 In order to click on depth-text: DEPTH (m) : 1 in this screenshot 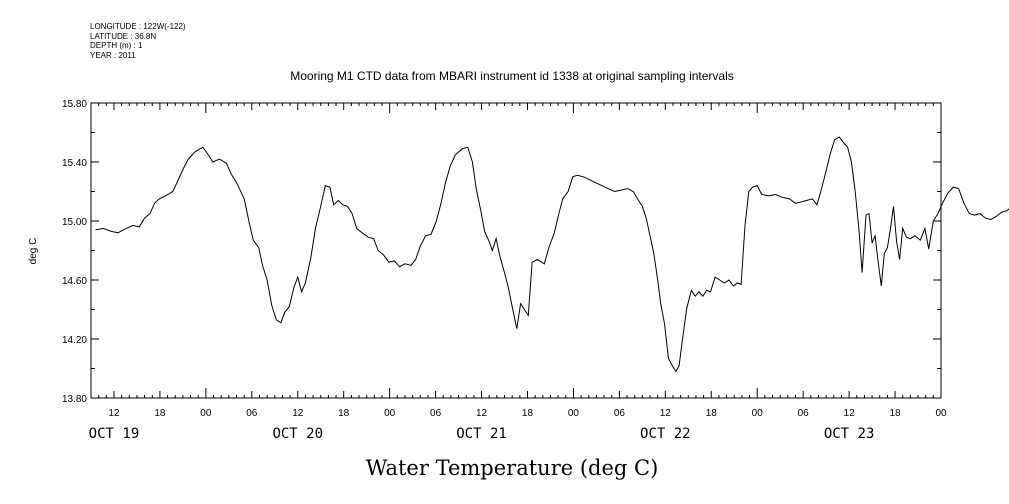, I will do `click(116, 45)`.